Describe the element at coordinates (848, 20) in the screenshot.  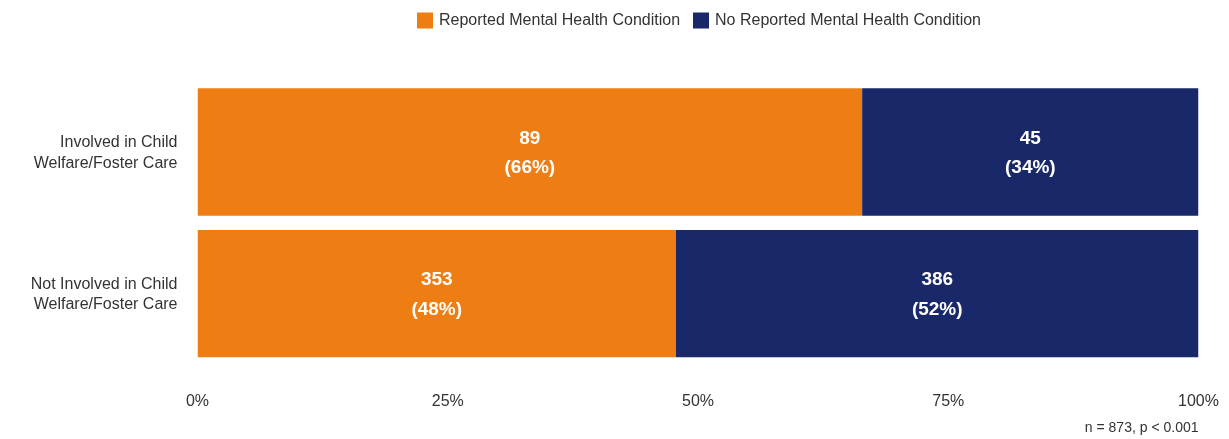
I see `legend-label: No Reported Mental Health Condition` at that location.